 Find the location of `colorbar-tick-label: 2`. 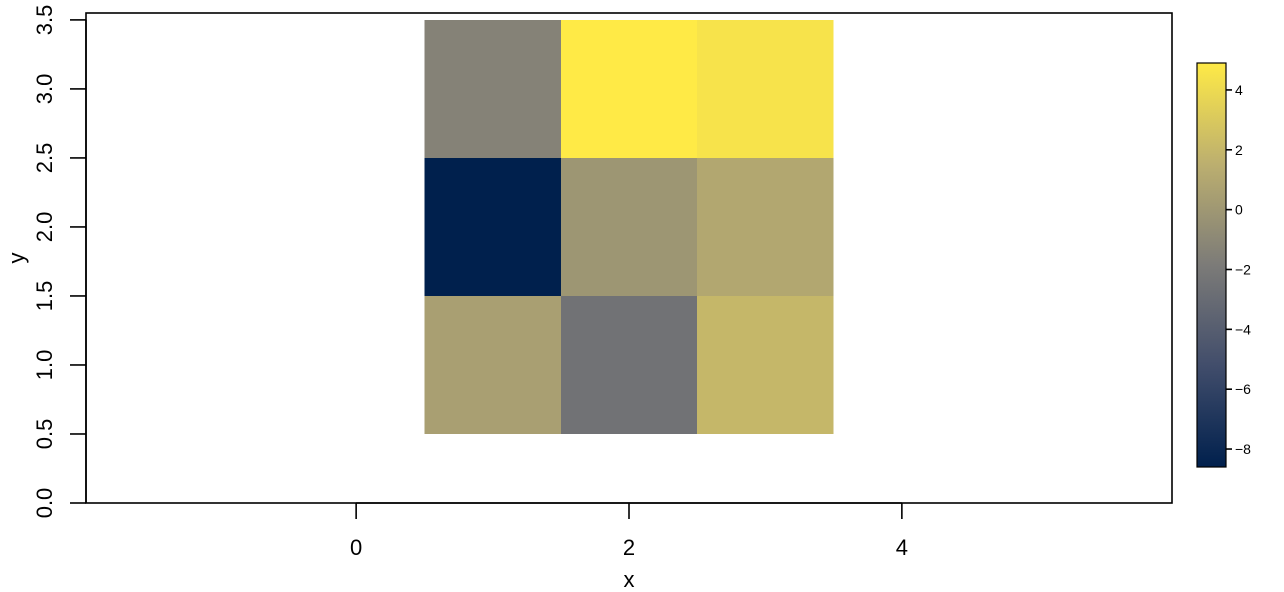

colorbar-tick-label: 2 is located at coordinates (1239, 150).